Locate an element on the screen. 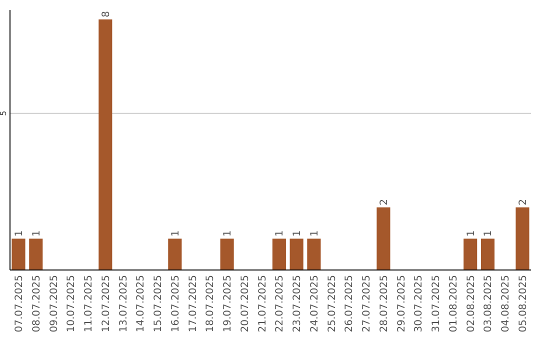 This screenshot has height=340, width=540. x-tick-label: 07.07.2025 is located at coordinates (20, 303).